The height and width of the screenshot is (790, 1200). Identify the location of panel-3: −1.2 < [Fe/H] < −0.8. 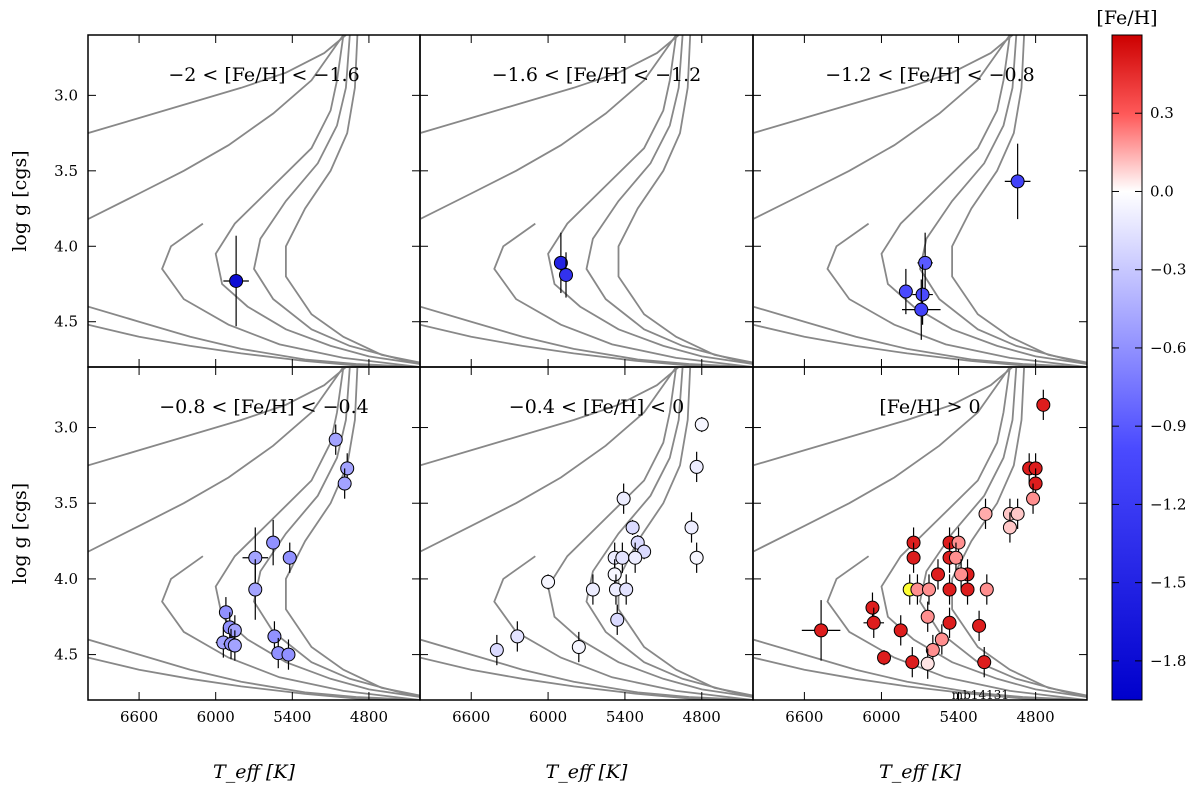
(920, 201).